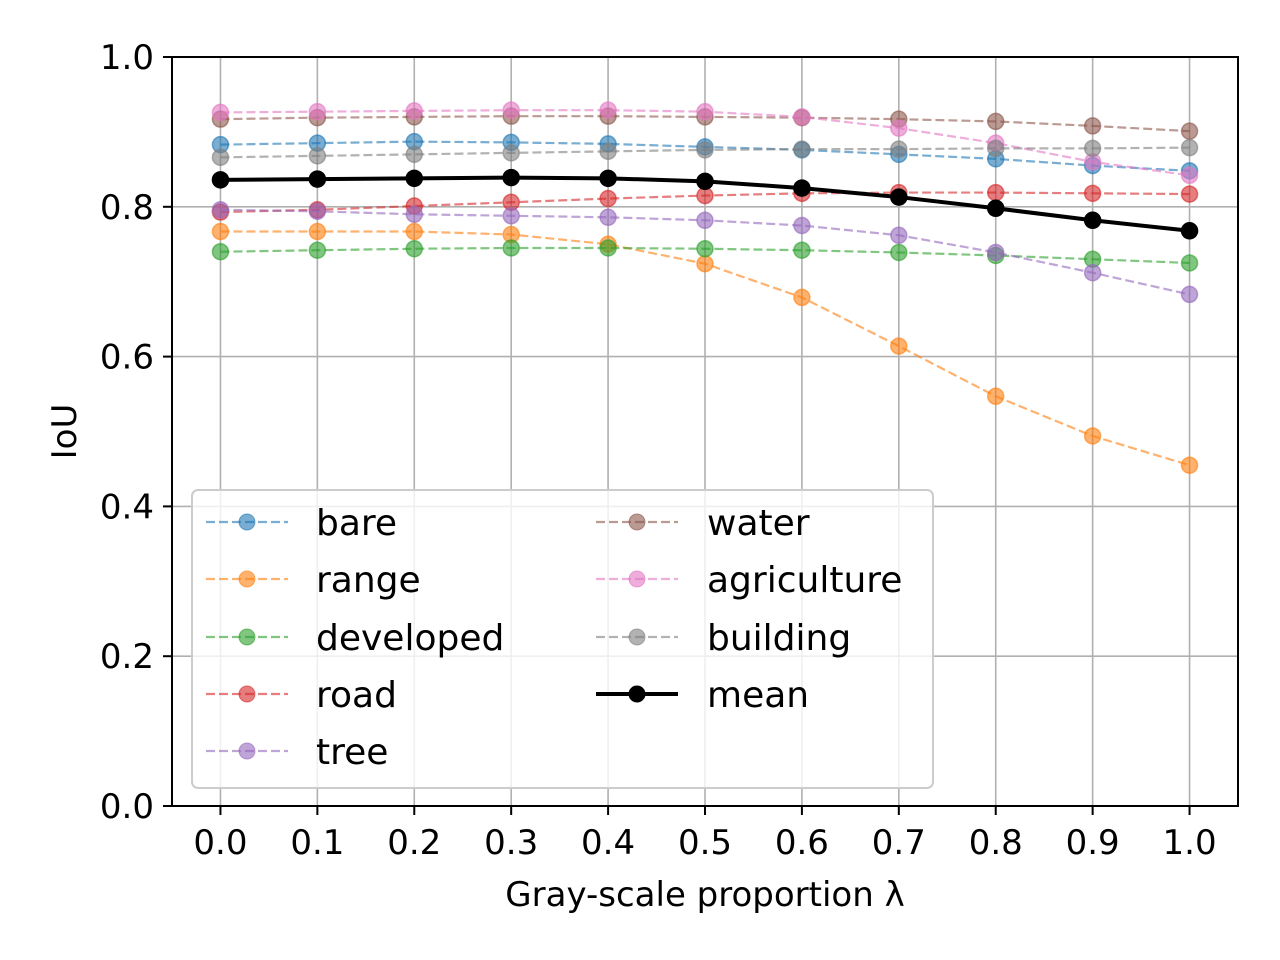 The image size is (1280, 960). I want to click on legend-label-range: range, so click(368, 580).